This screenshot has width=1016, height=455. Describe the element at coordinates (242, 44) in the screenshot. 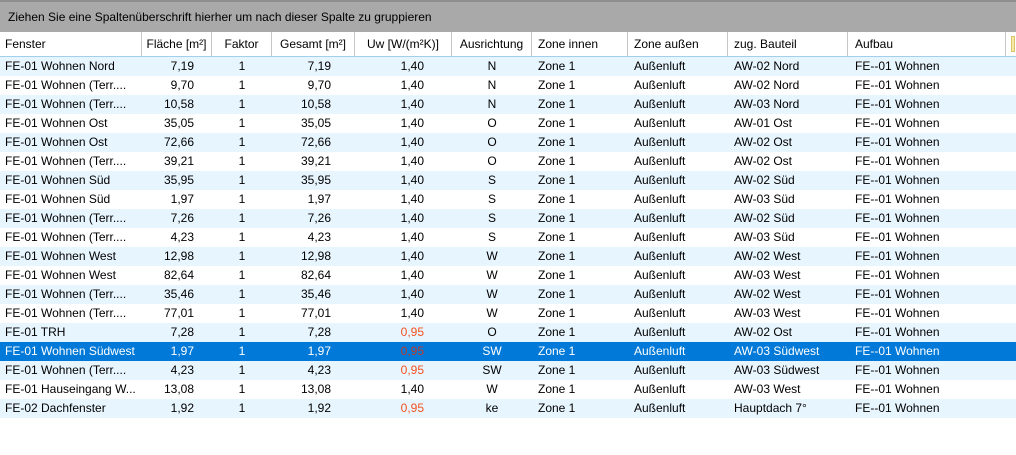

I see `column-header-faktor: Faktor` at that location.